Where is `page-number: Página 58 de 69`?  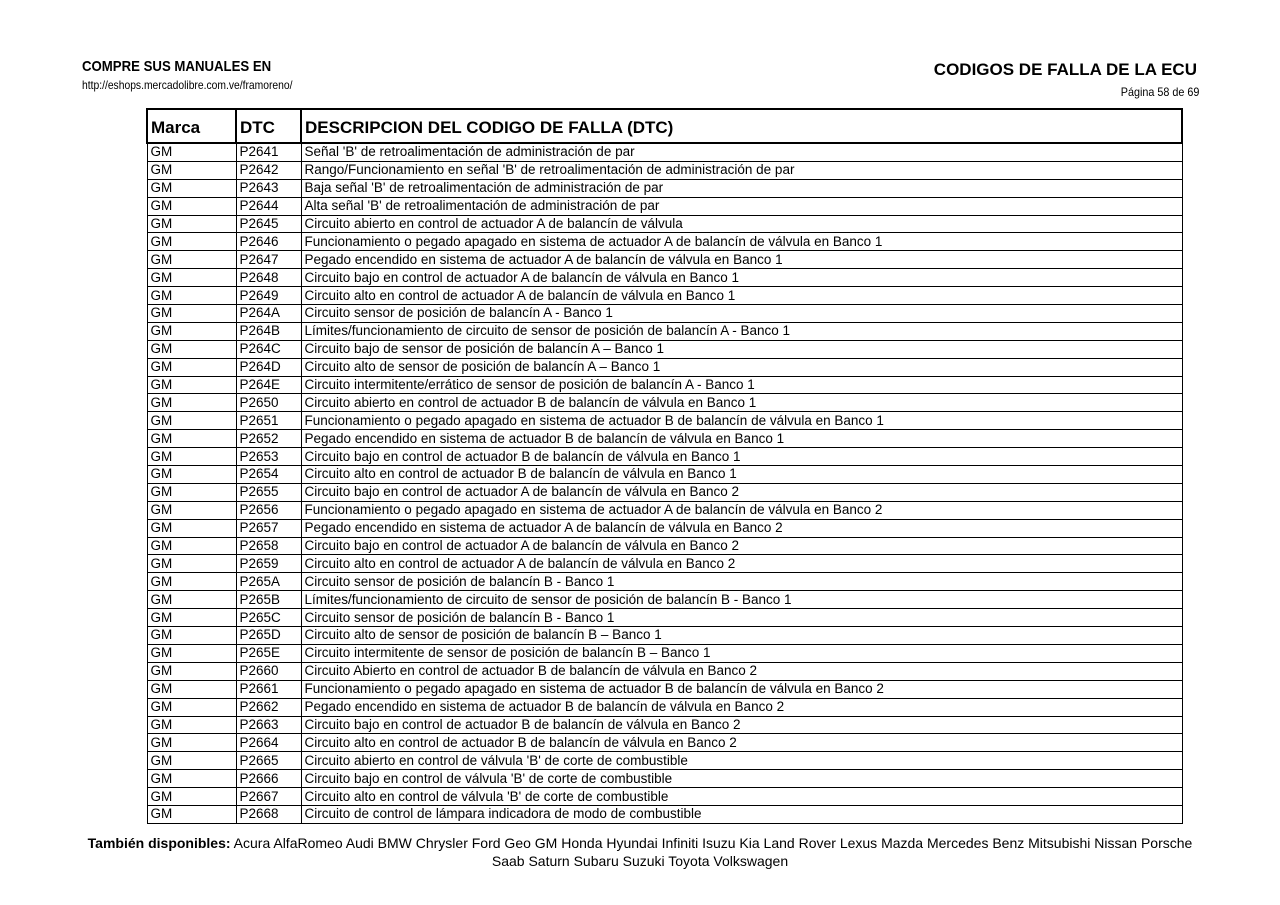
page-number: Página 58 de 69 is located at coordinates (1159, 92).